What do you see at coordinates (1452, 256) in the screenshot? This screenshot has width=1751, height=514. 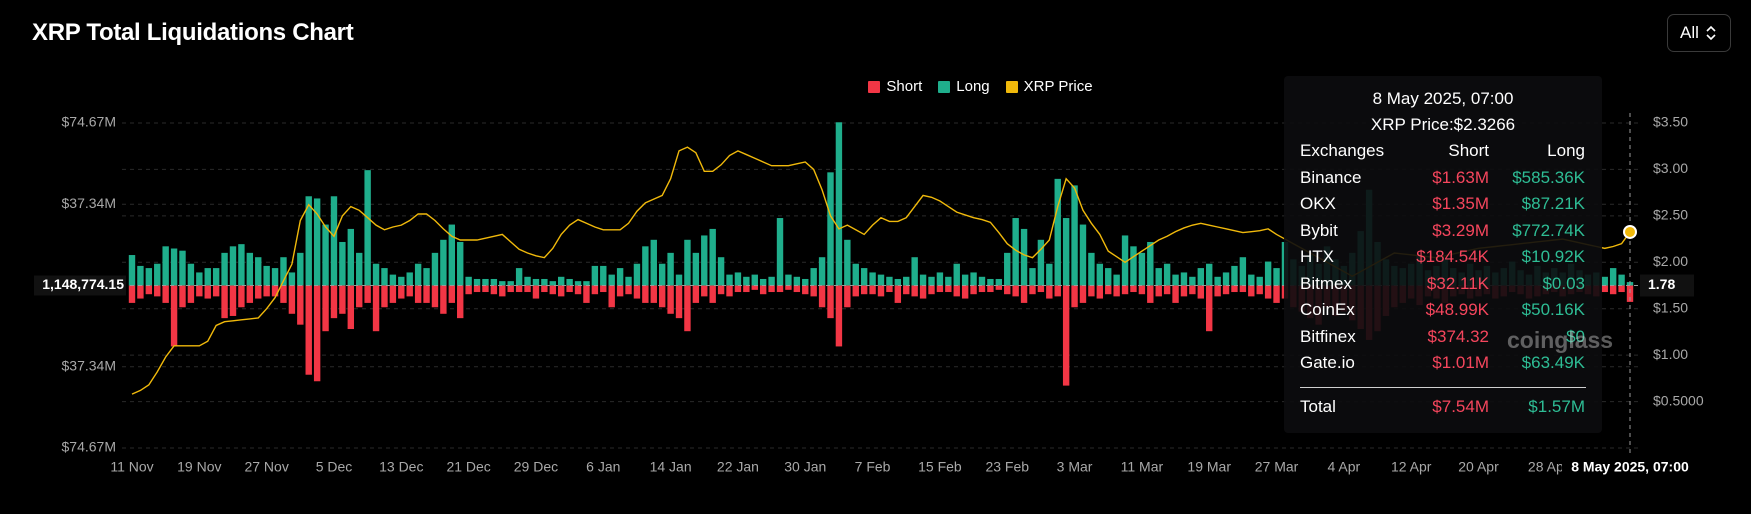 I see `tooltip-cell: $184.54K` at bounding box center [1452, 256].